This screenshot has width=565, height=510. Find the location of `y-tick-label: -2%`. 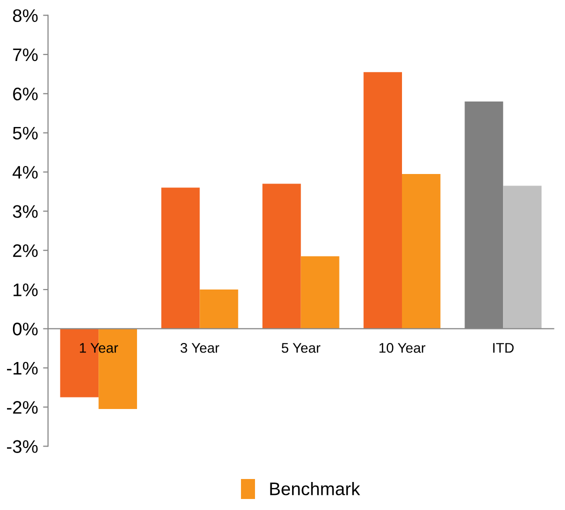

y-tick-label: -2% is located at coordinates (22, 407).